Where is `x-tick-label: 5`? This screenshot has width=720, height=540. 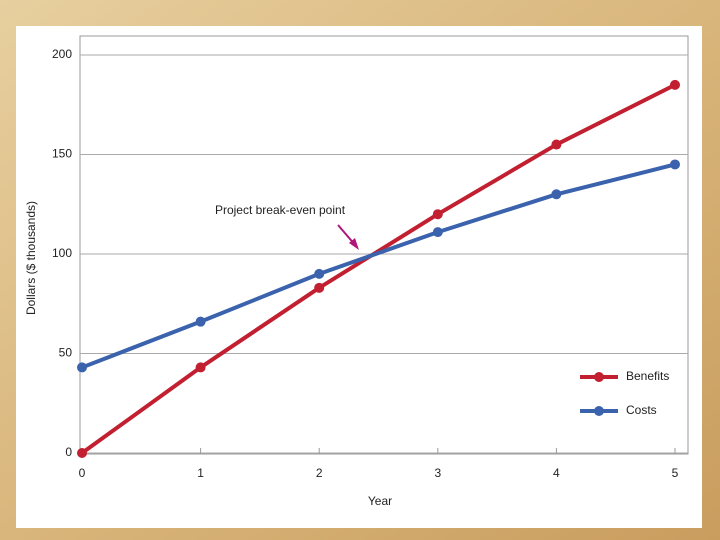 x-tick-label: 5 is located at coordinates (675, 473).